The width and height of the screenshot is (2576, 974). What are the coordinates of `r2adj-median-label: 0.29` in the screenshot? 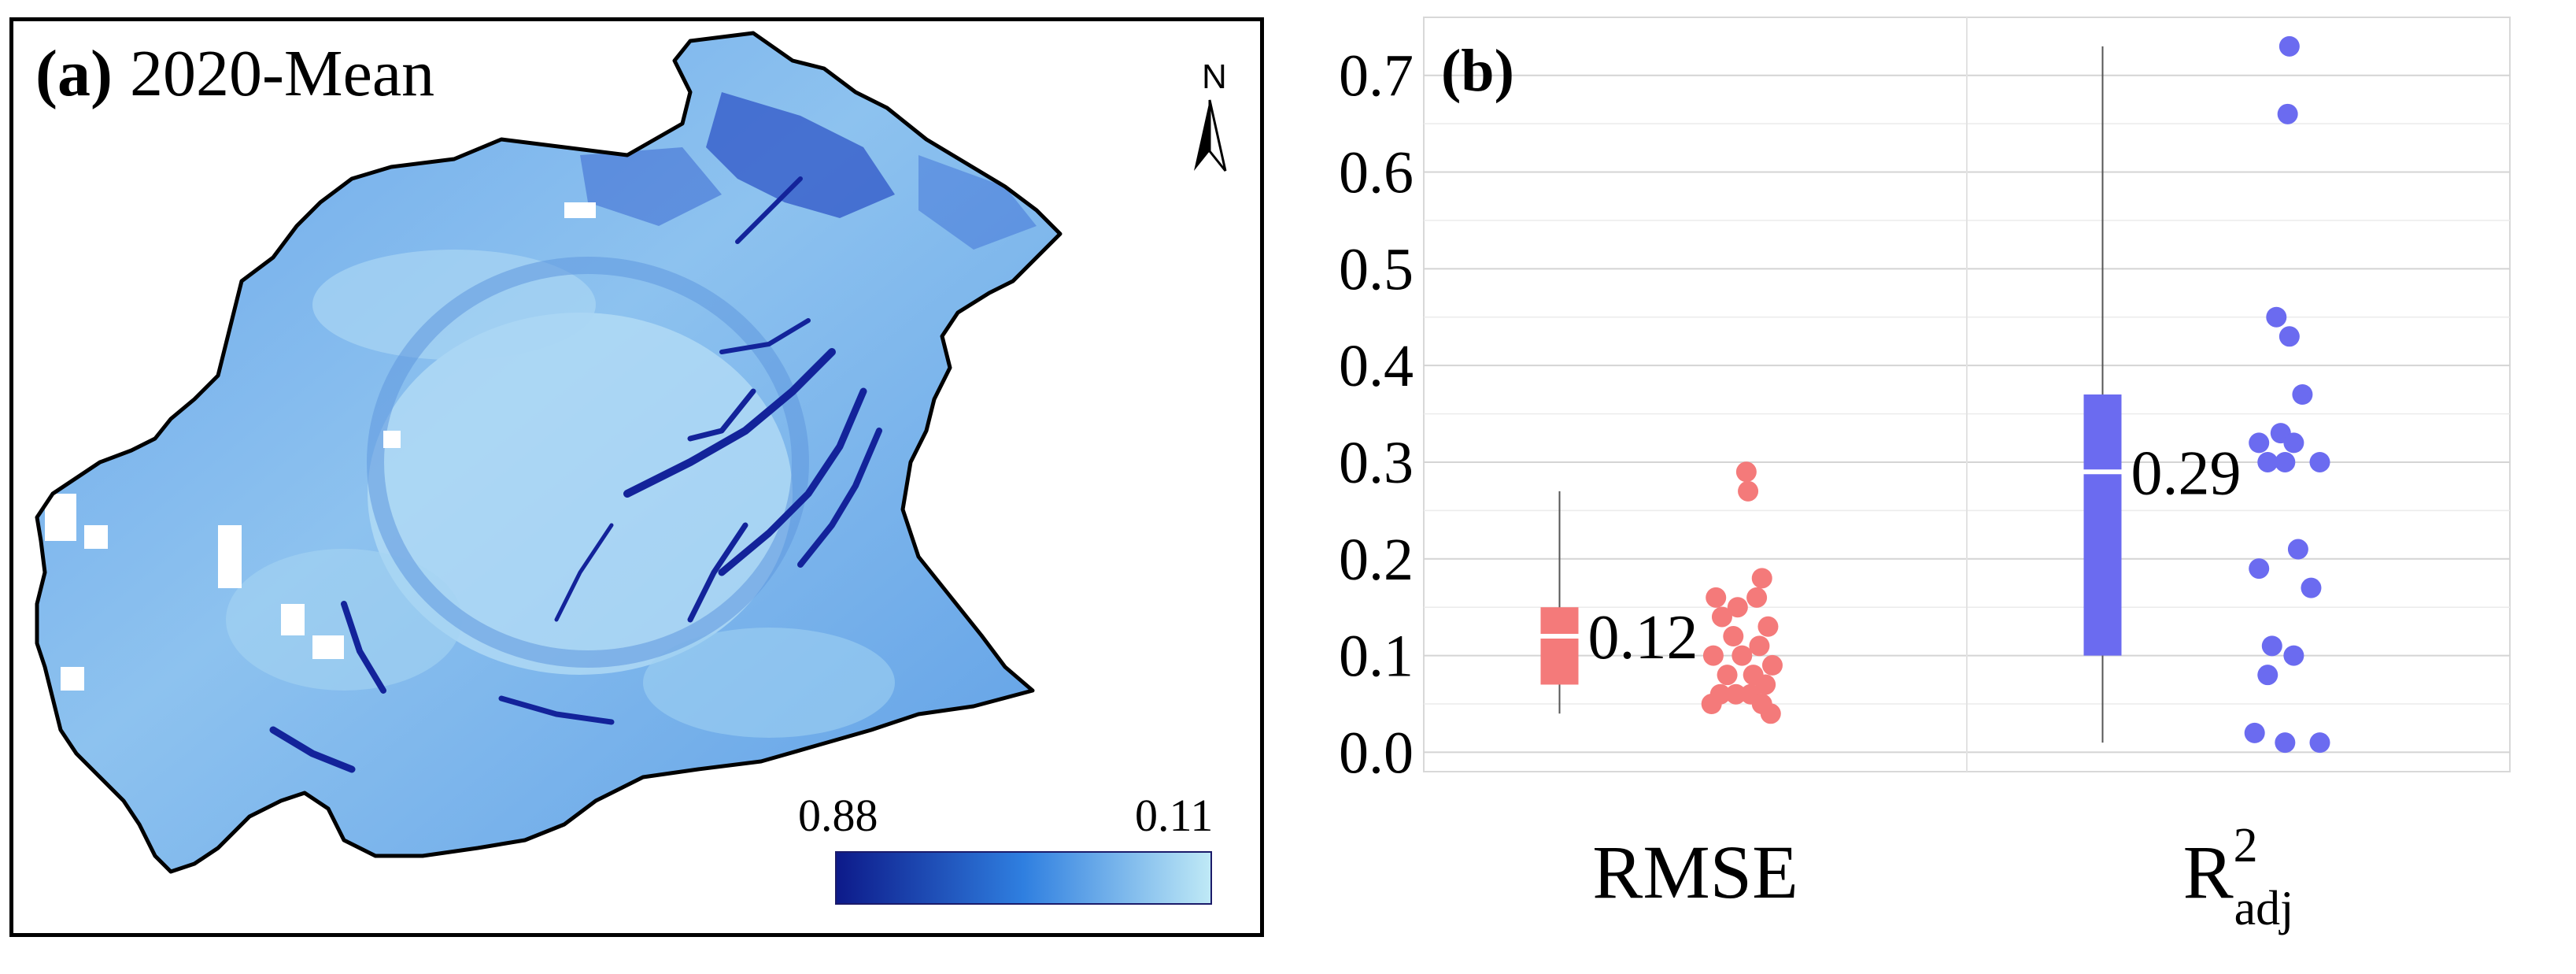 It's located at (2186, 473).